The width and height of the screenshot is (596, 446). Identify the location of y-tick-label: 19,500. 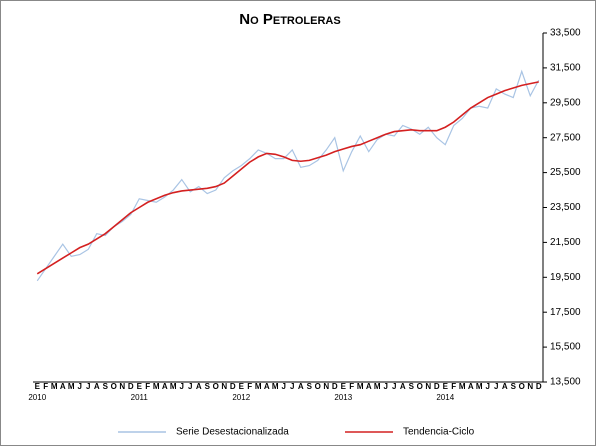
(565, 277).